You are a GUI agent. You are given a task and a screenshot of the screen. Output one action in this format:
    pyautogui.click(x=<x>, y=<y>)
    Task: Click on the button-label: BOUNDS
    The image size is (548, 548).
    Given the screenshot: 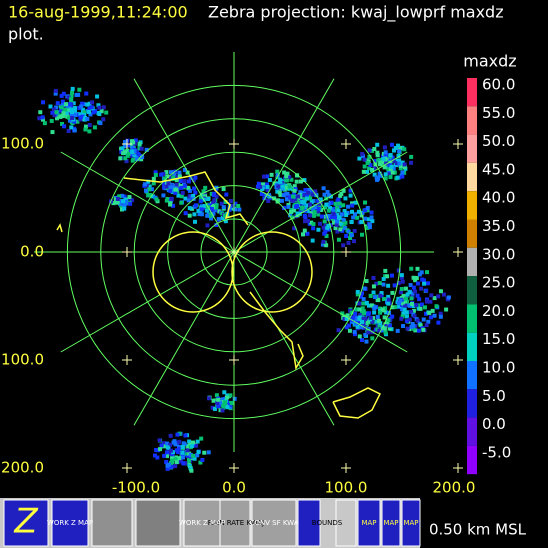 What is the action you would take?
    pyautogui.click(x=327, y=523)
    